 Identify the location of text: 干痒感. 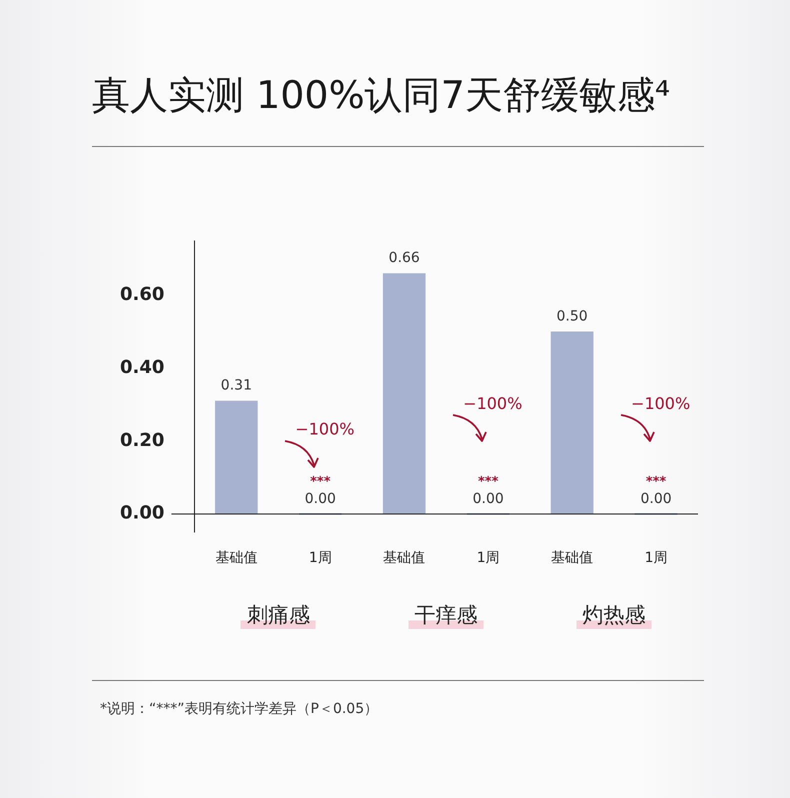
(446, 615).